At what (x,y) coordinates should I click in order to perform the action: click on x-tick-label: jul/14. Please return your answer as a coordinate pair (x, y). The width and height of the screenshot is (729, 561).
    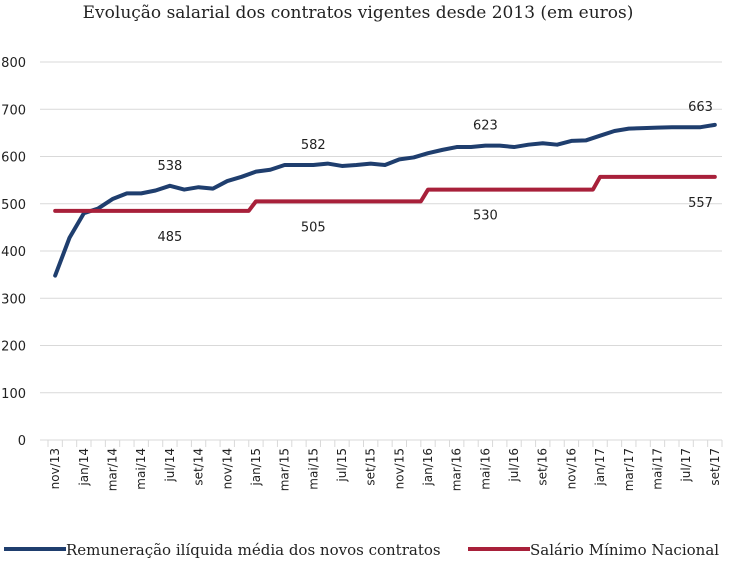
    Looking at the image, I should click on (170, 465).